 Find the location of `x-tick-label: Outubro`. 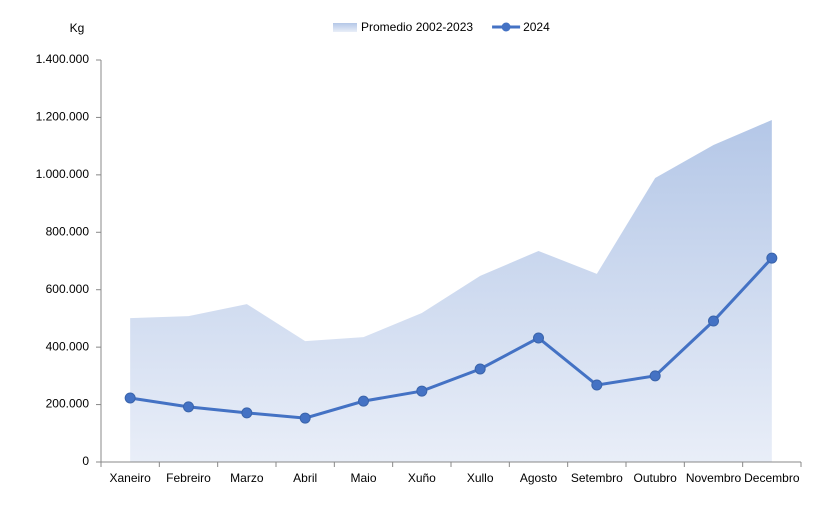

x-tick-label: Outubro is located at coordinates (655, 478).